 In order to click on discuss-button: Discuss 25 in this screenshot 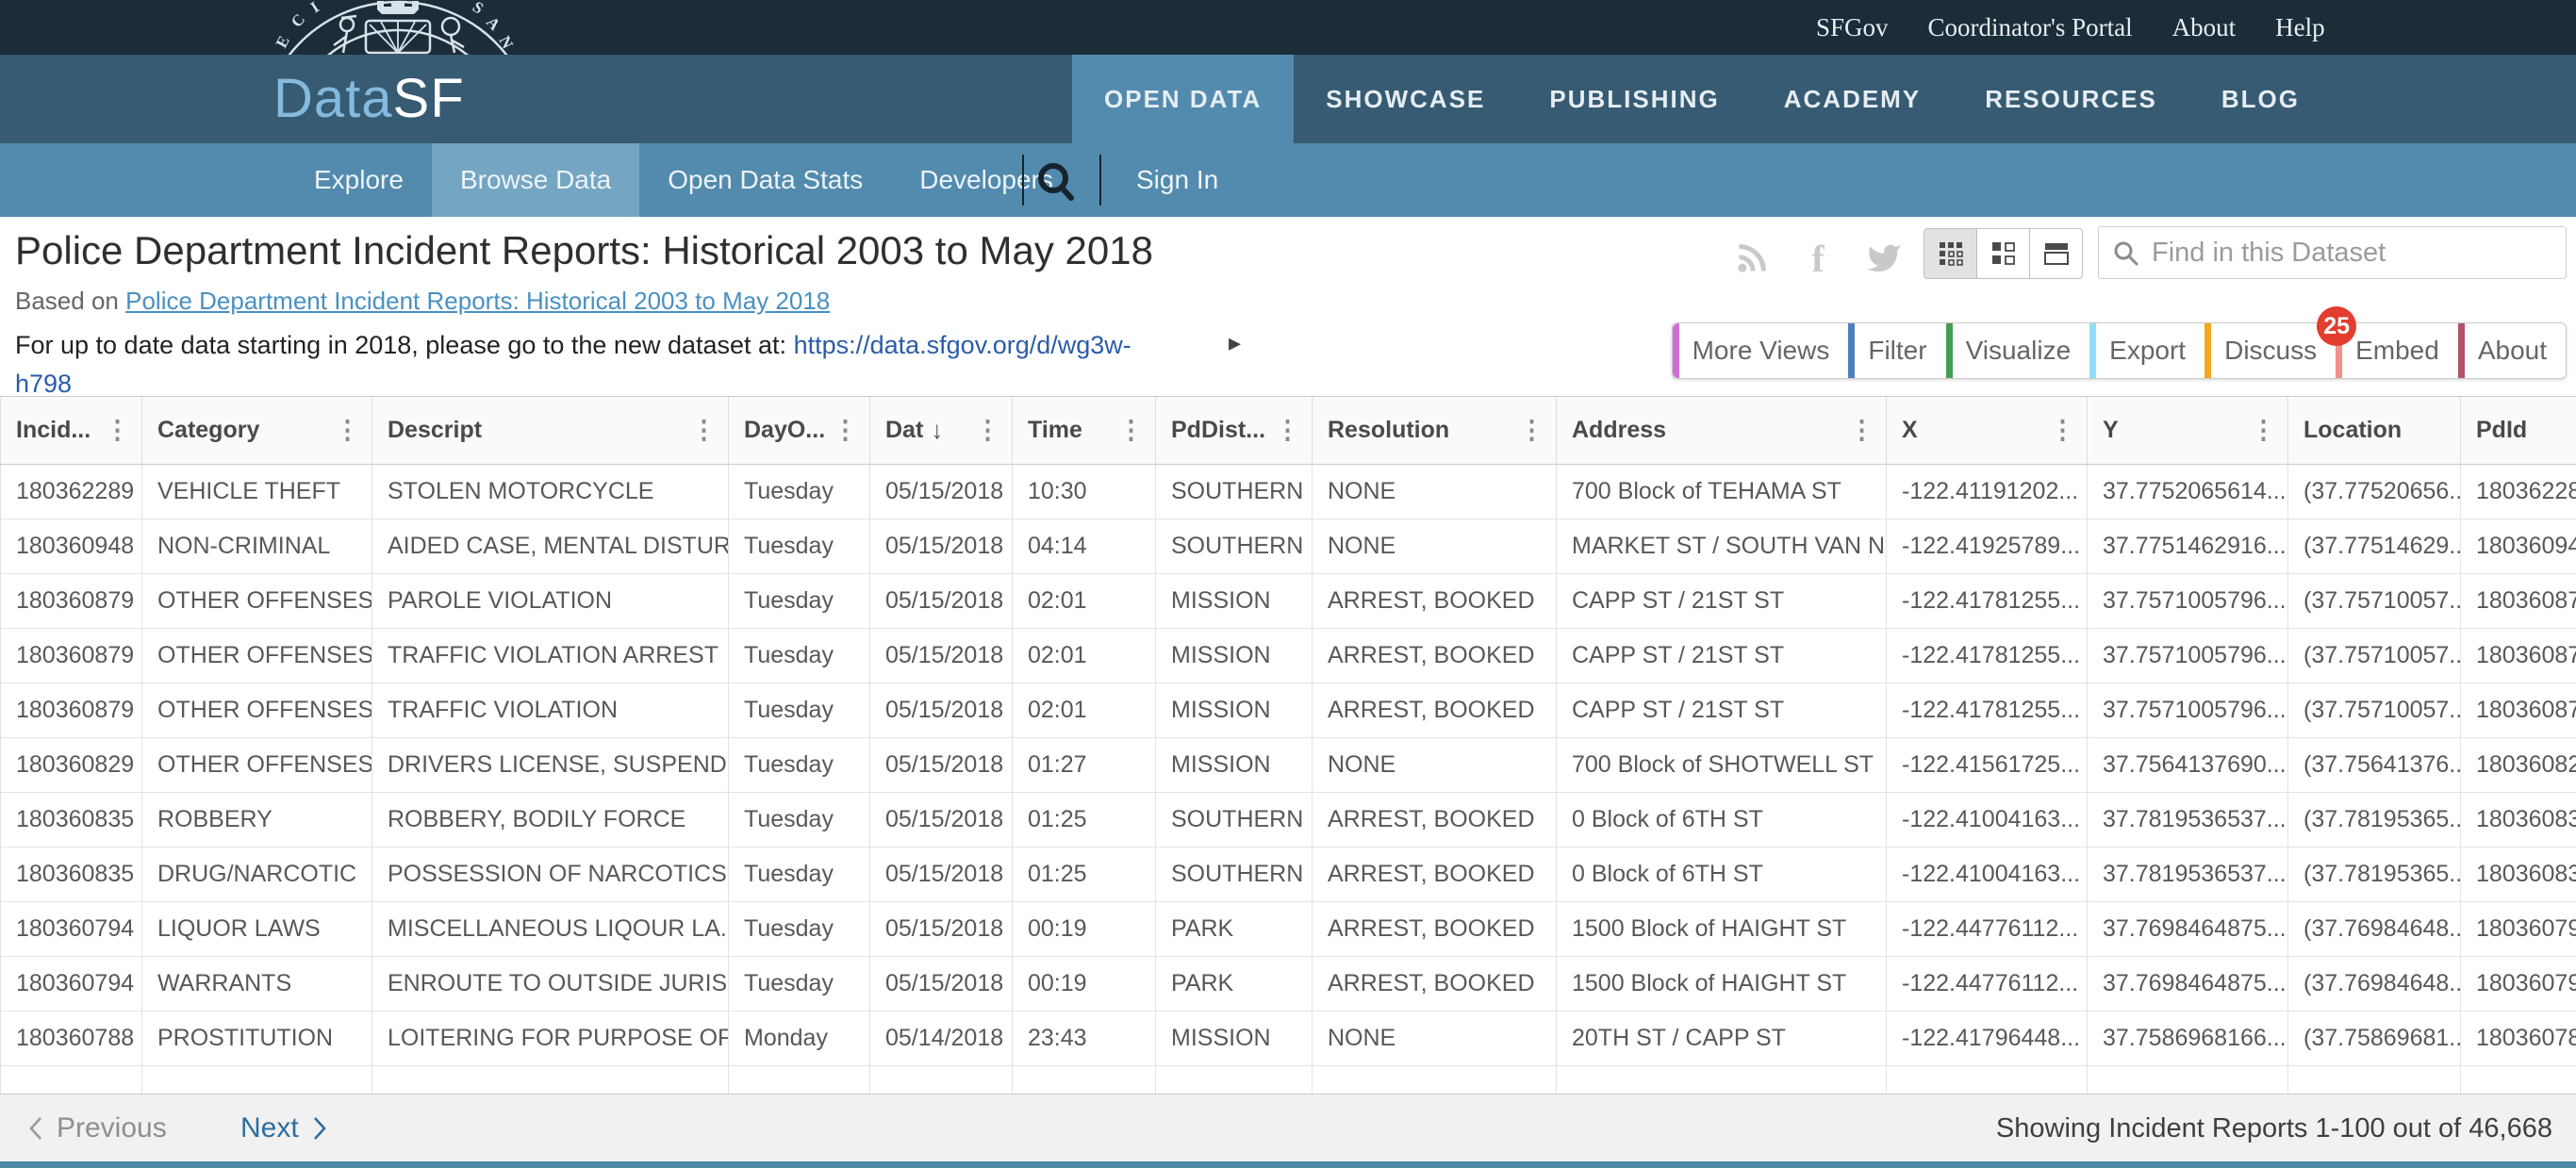, I will do `click(2280, 342)`.